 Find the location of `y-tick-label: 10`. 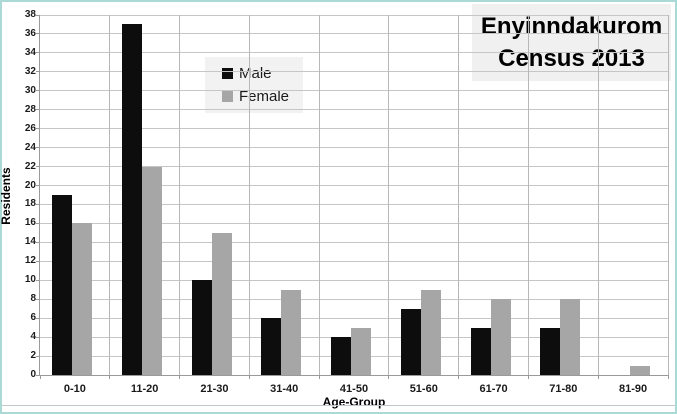

y-tick-label: 10 is located at coordinates (30, 280).